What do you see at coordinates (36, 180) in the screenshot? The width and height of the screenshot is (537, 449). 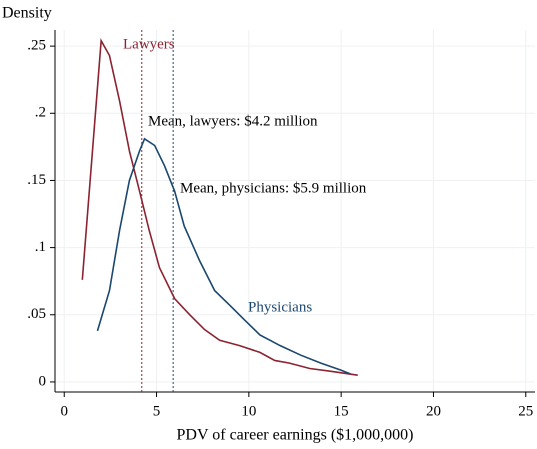 I see `y-tick-label: .15` at bounding box center [36, 180].